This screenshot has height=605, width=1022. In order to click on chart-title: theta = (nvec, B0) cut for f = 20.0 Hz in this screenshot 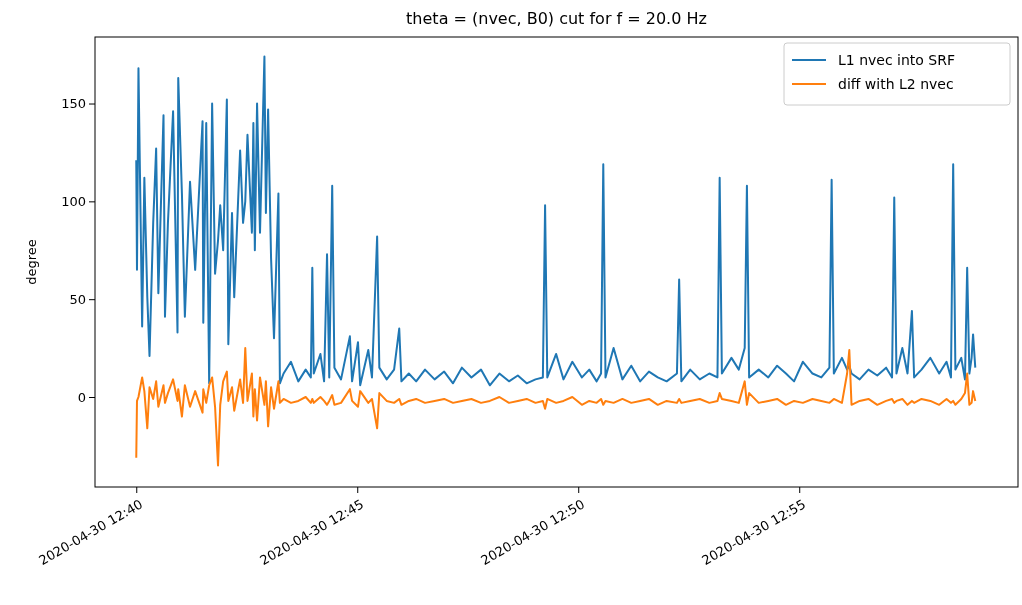, I will do `click(556, 18)`.